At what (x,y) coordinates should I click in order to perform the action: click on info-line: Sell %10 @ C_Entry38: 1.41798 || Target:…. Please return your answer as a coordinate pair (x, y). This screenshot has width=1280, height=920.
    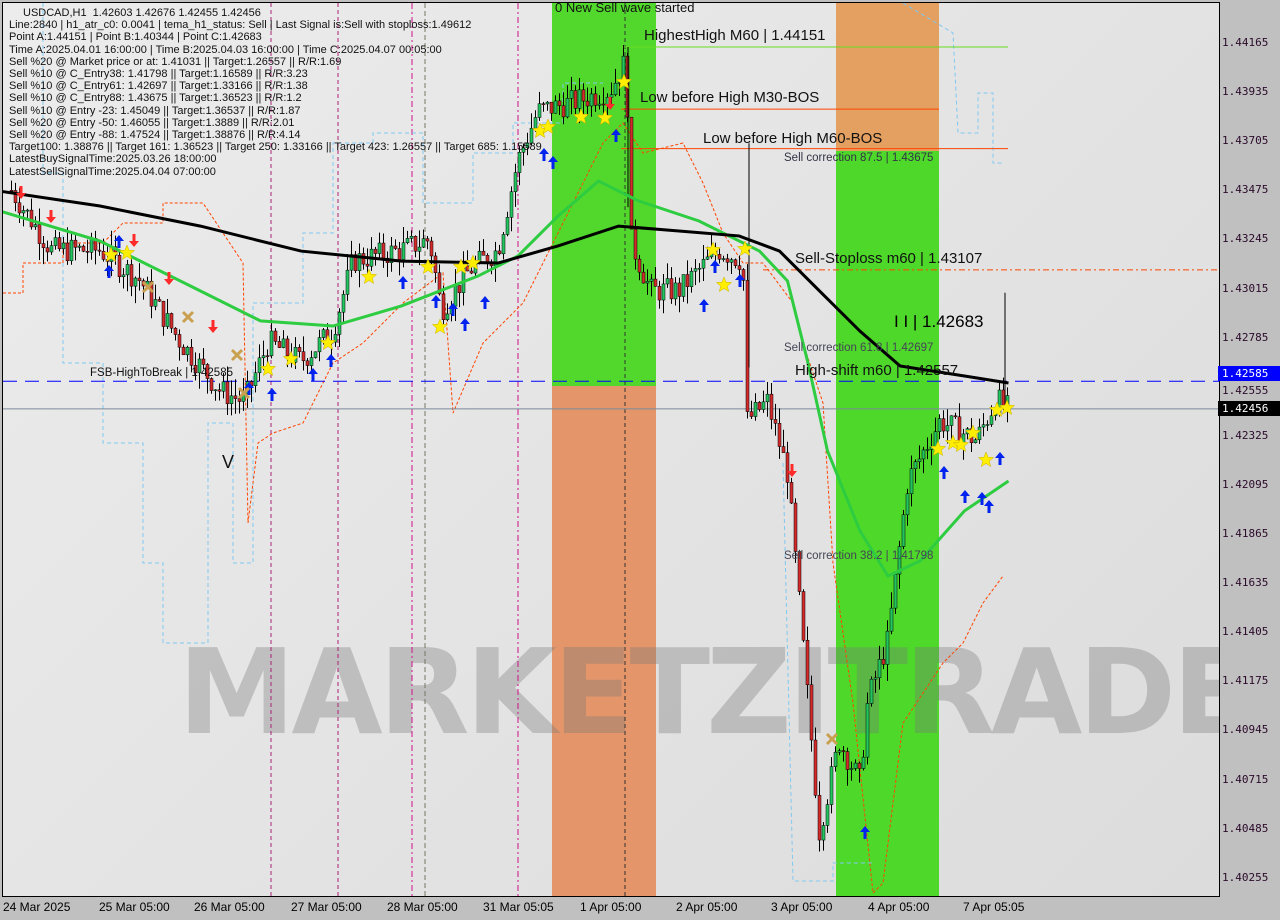
    Looking at the image, I should click on (158, 74).